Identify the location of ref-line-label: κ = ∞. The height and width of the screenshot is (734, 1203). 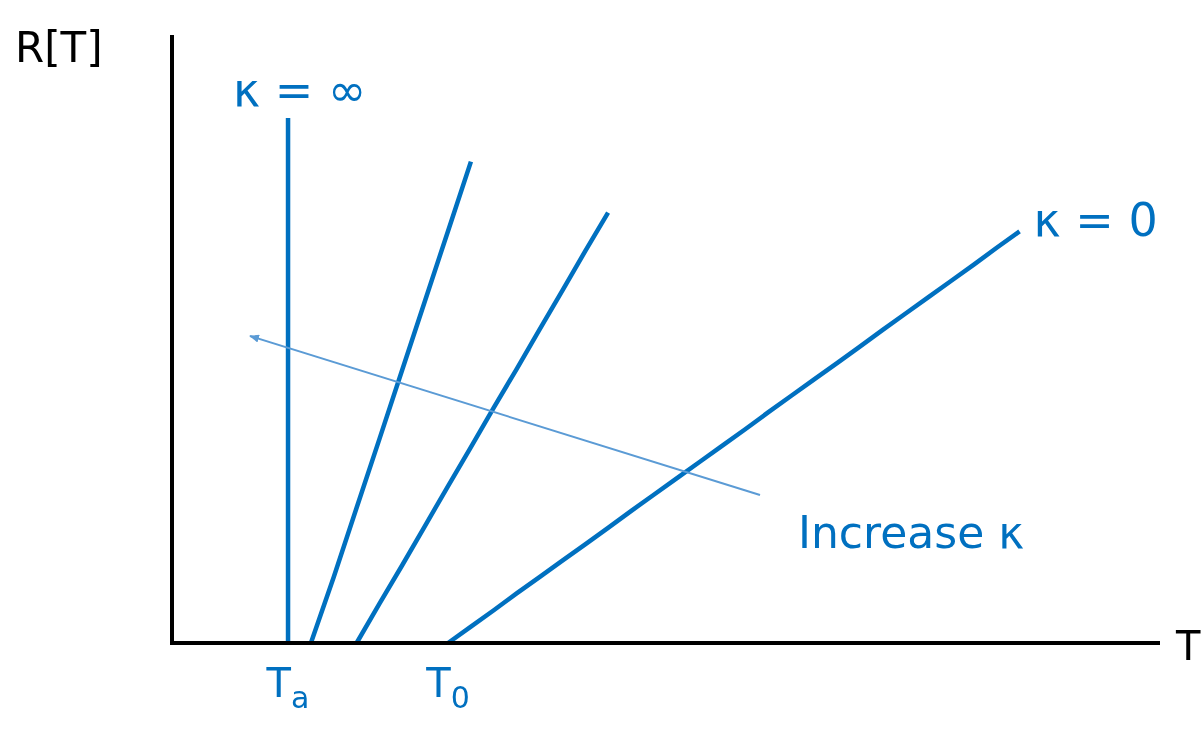
(300, 90).